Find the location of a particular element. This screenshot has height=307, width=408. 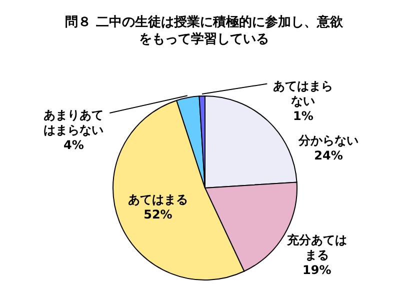

data-label: 1% is located at coordinates (303, 115).